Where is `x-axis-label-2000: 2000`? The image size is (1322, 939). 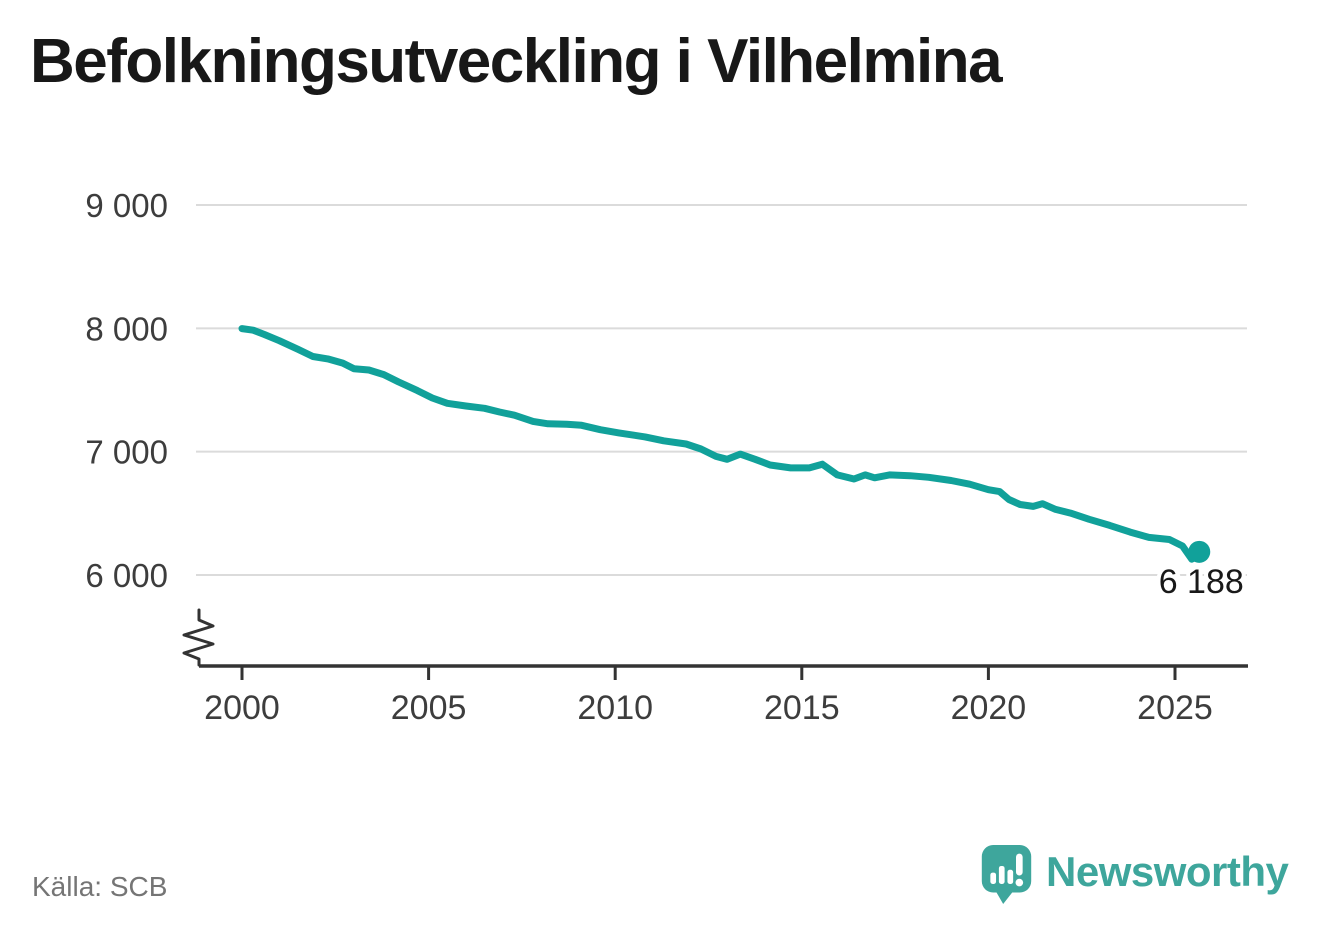 x-axis-label-2000: 2000 is located at coordinates (242, 708).